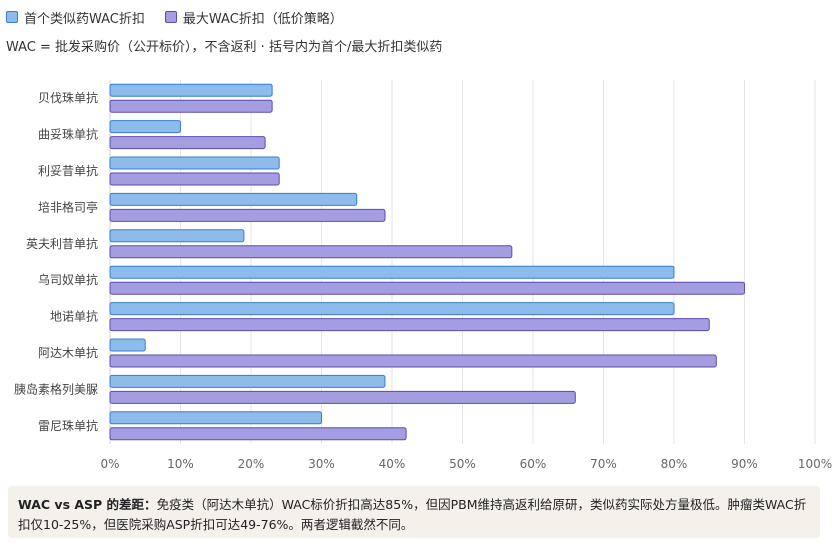  I want to click on x-tick-label: 30%, so click(321, 464).